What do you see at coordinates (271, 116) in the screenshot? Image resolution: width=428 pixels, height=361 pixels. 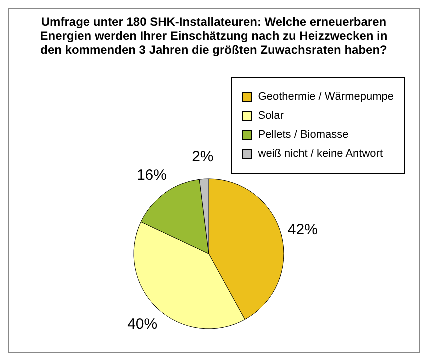 I see `legend-label: Solar` at bounding box center [271, 116].